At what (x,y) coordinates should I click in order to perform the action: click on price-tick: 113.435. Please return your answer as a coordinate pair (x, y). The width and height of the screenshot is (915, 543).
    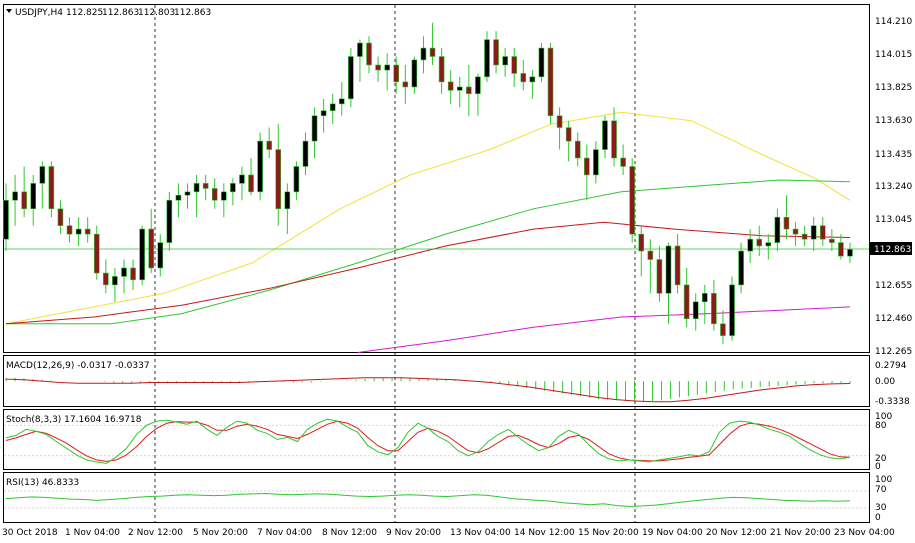
    Looking at the image, I should click on (893, 155).